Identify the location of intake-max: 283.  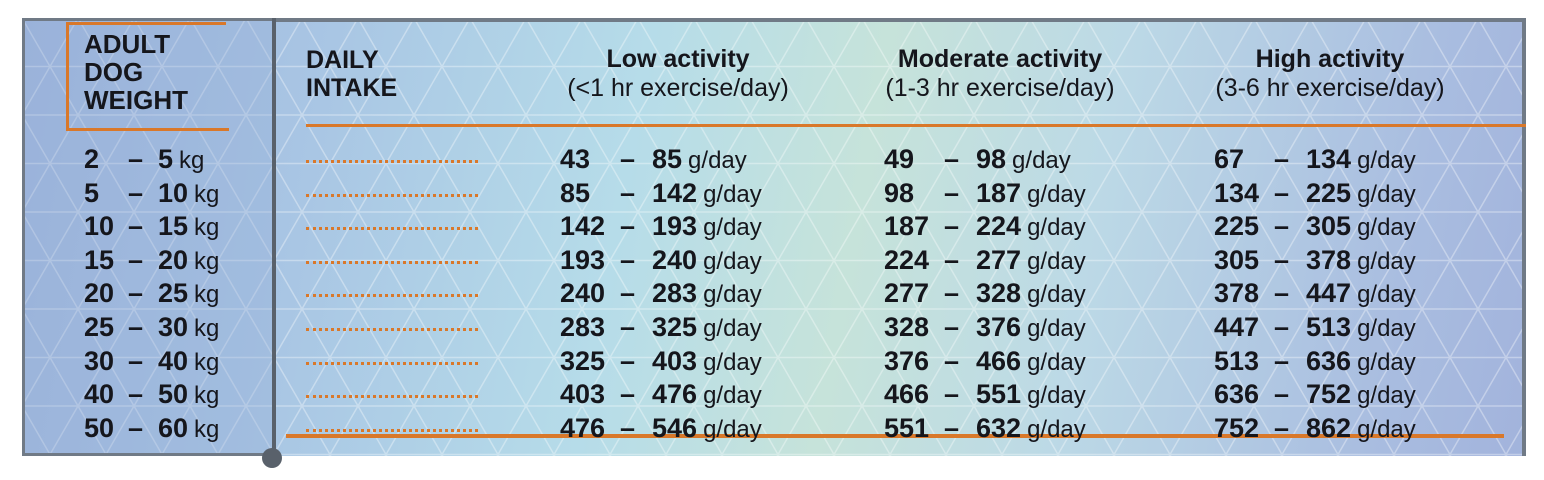
(675, 293).